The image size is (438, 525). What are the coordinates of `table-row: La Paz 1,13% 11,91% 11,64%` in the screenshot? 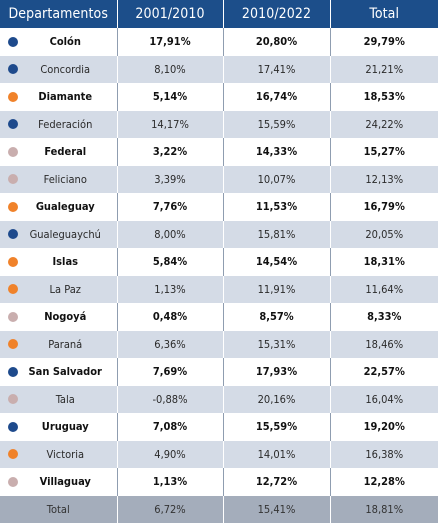 It's located at (219, 289).